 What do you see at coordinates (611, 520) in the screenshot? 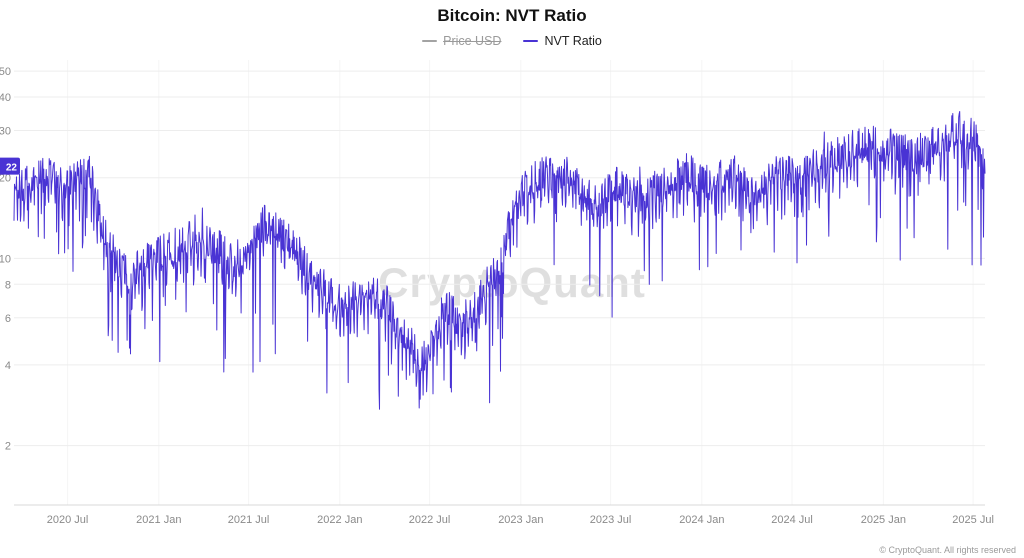
I see `svg-text: 2023 Jul` at bounding box center [611, 520].